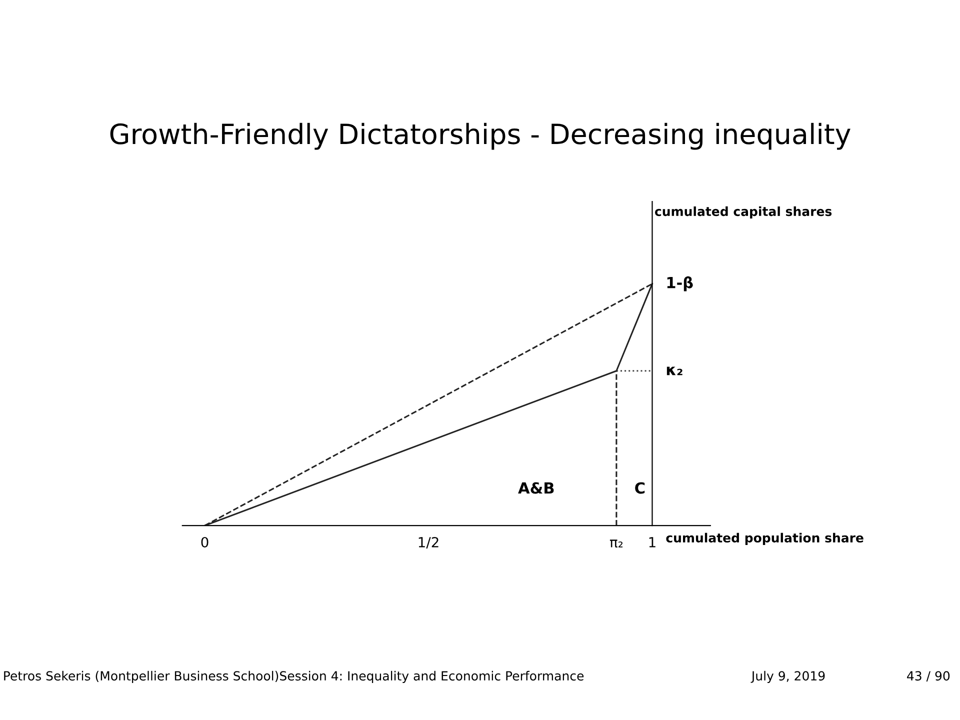 This screenshot has width=960, height=720. Describe the element at coordinates (616, 544) in the screenshot. I see `x-tick-label: π₂` at that location.